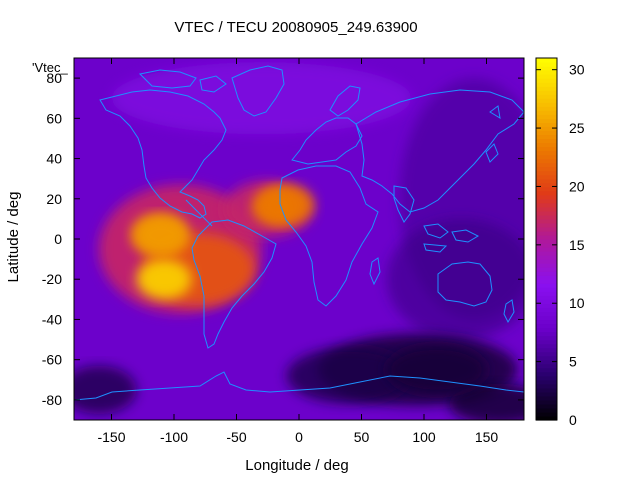 This screenshot has width=640, height=480. What do you see at coordinates (50, 67) in the screenshot?
I see `legend-tag: 'Vtec_` at bounding box center [50, 67].